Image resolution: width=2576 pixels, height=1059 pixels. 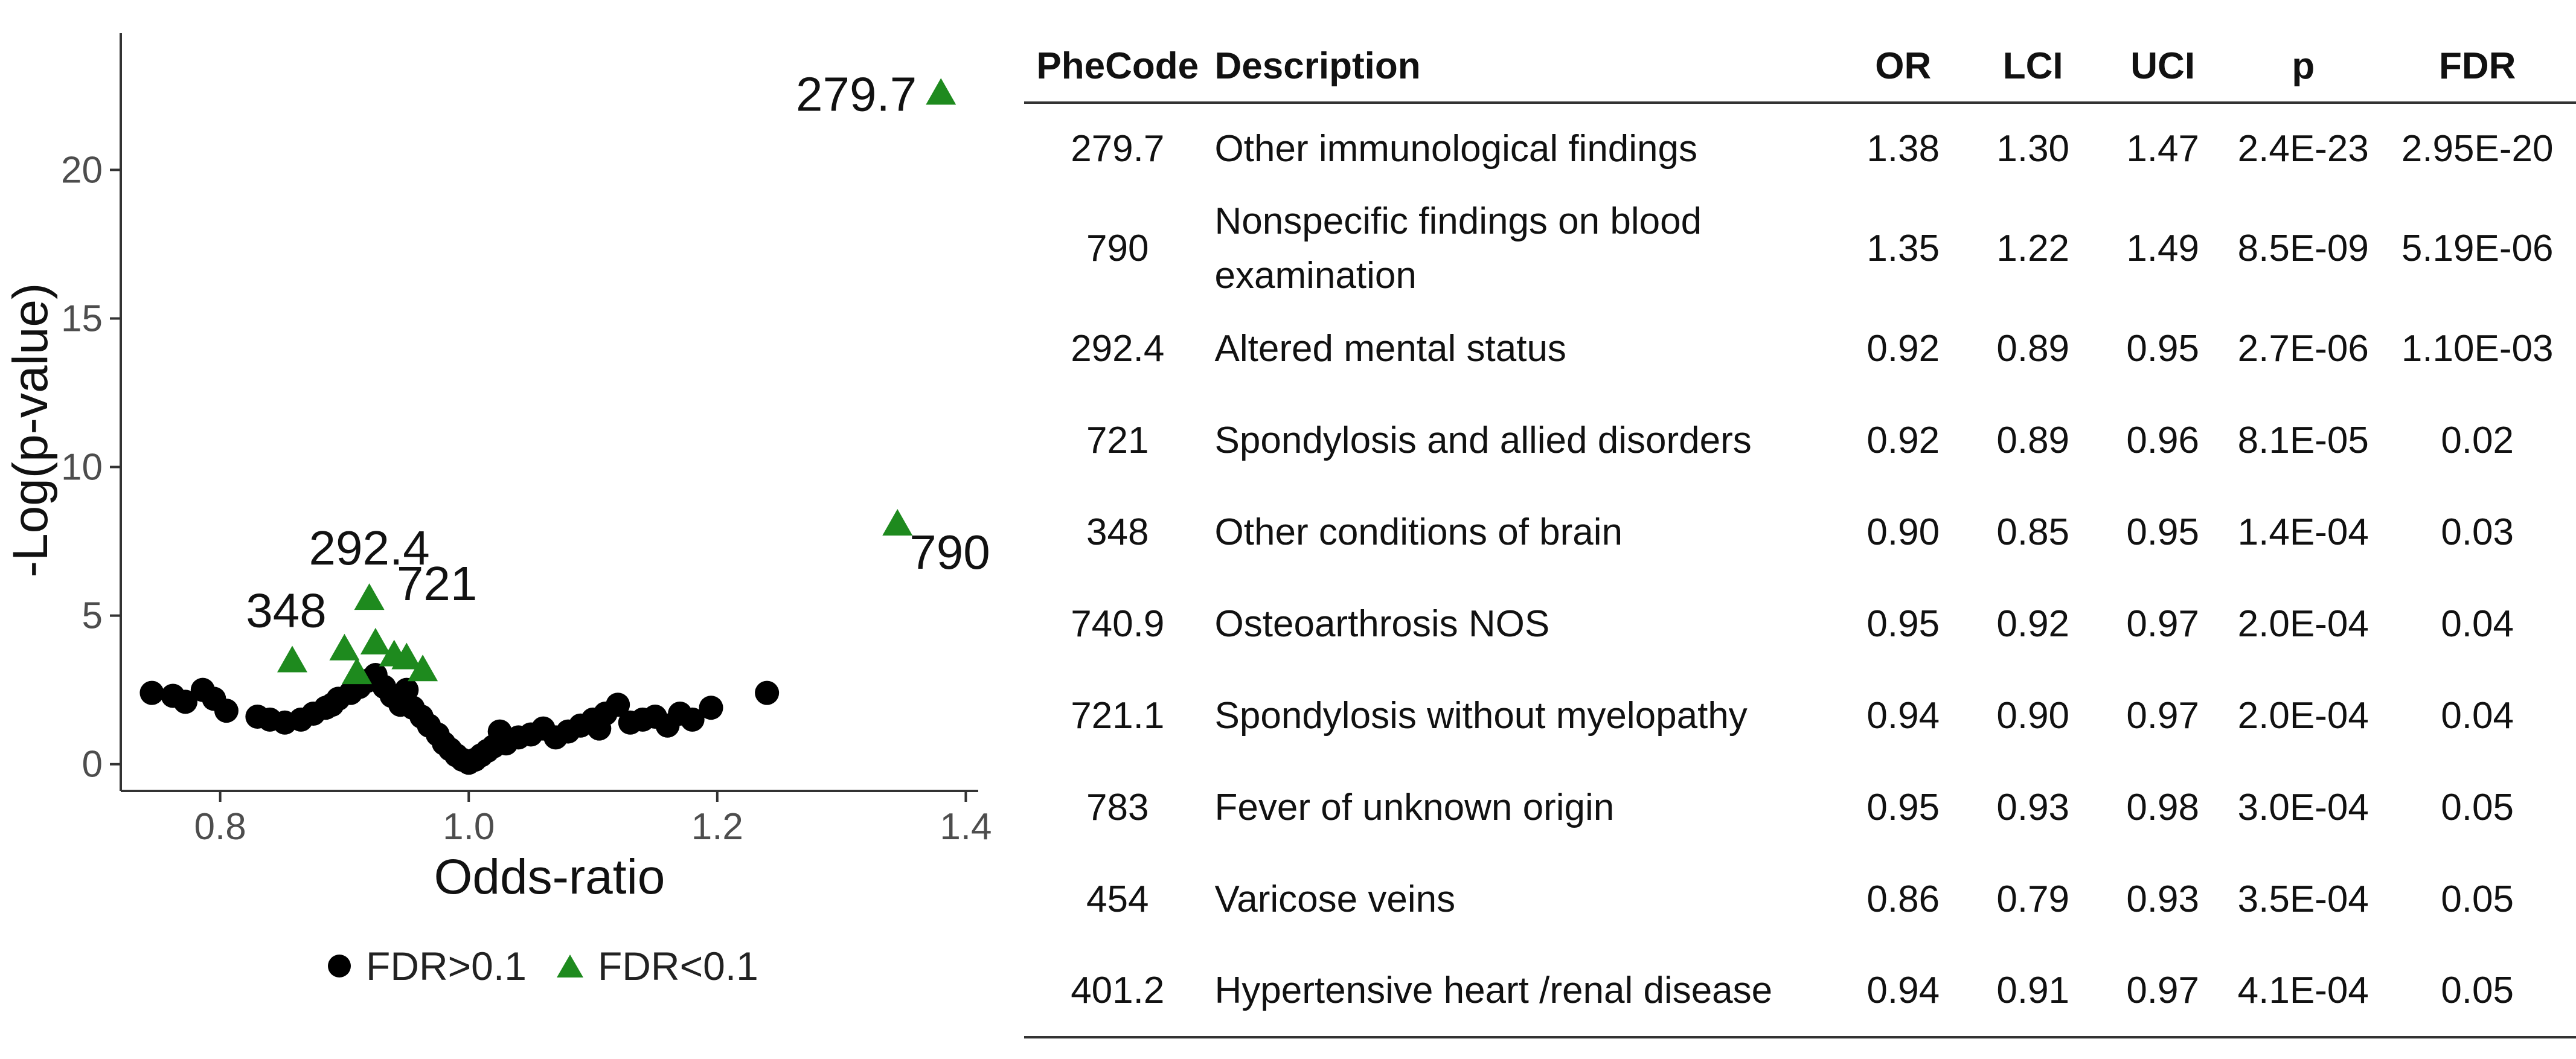 I want to click on x-axis-title: Odds-ratio, so click(x=549, y=876).